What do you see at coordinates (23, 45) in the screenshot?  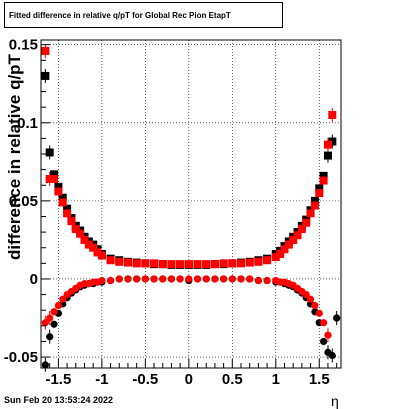 I see `y-tick-label: 0.15` at bounding box center [23, 45].